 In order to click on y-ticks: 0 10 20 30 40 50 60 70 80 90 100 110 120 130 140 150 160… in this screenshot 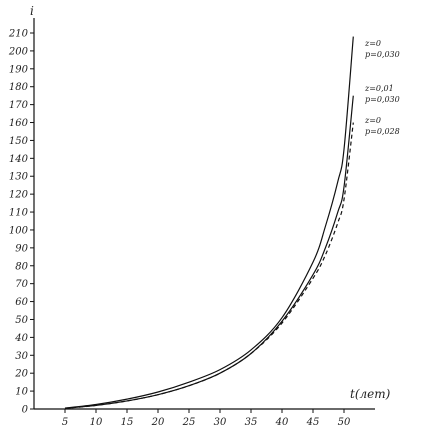, I will do `click(21, 222)`.